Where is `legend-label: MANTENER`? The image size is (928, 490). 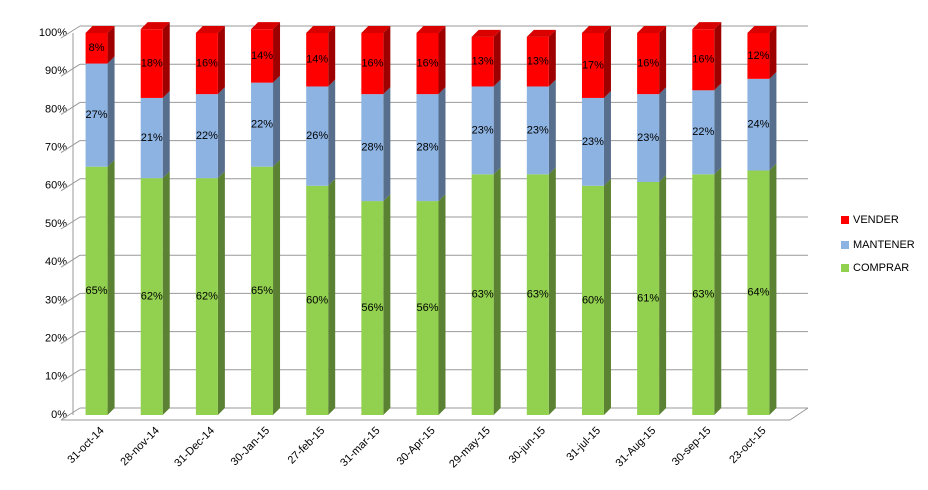
legend-label: MANTENER is located at coordinates (884, 245).